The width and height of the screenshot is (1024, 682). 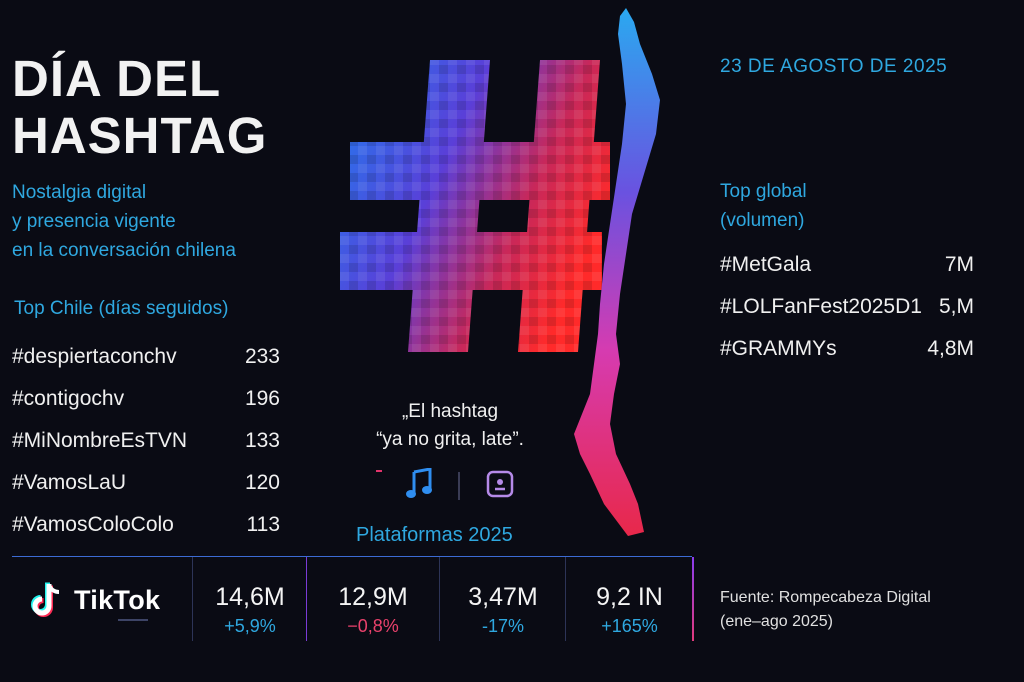 What do you see at coordinates (450, 439) in the screenshot?
I see `quote-line-2: “ya no grita, late”.` at bounding box center [450, 439].